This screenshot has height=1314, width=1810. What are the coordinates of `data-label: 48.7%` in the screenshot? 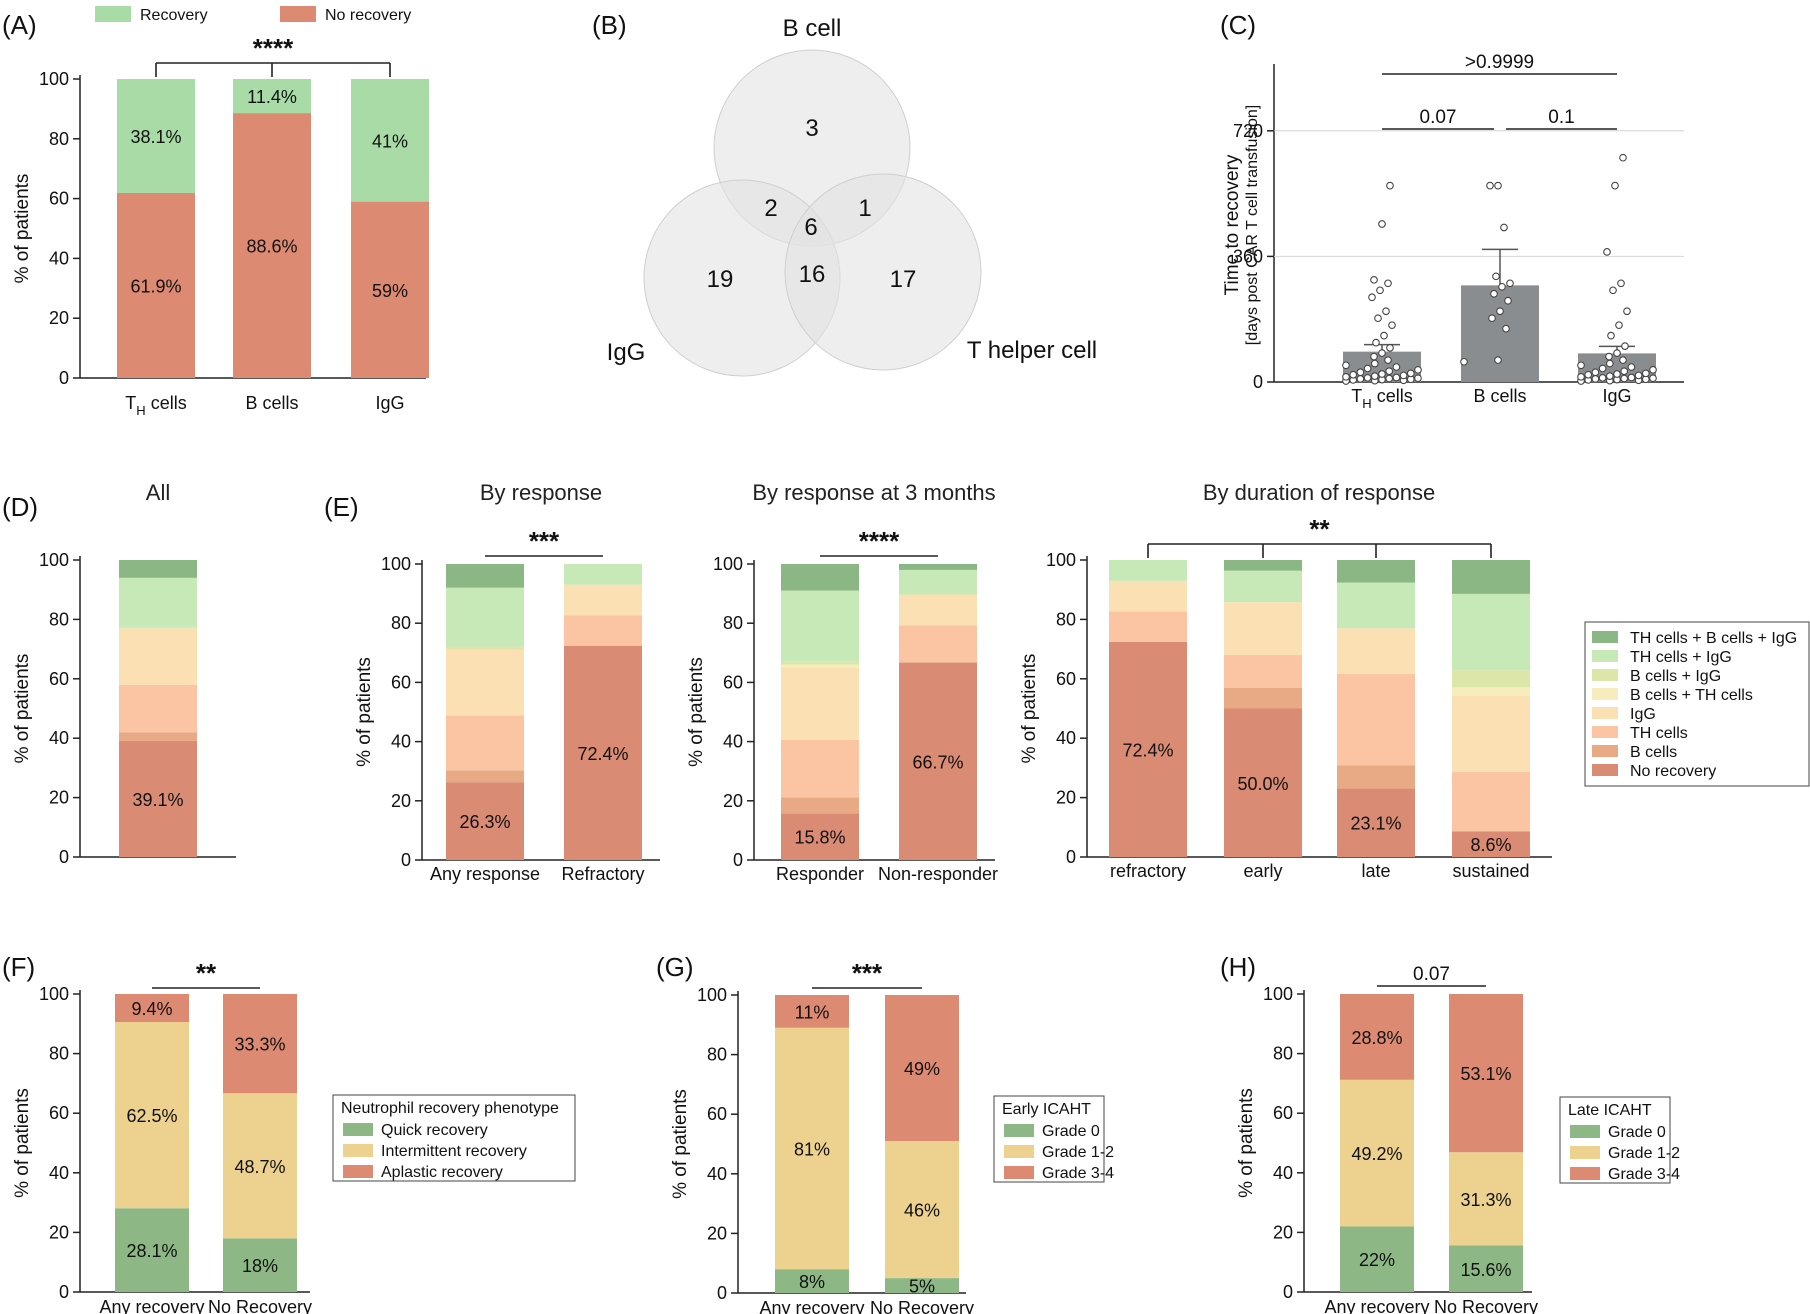 It's located at (259, 1167).